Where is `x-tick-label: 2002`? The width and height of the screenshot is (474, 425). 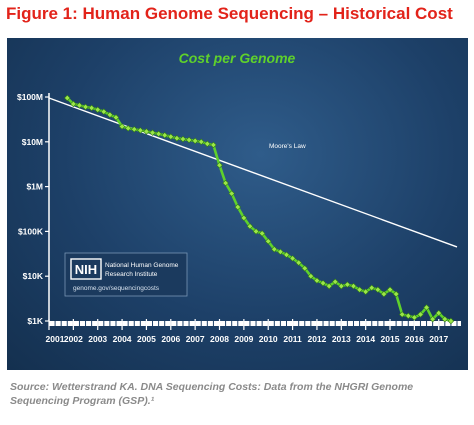 x-tick-label: 2002 is located at coordinates (73, 339).